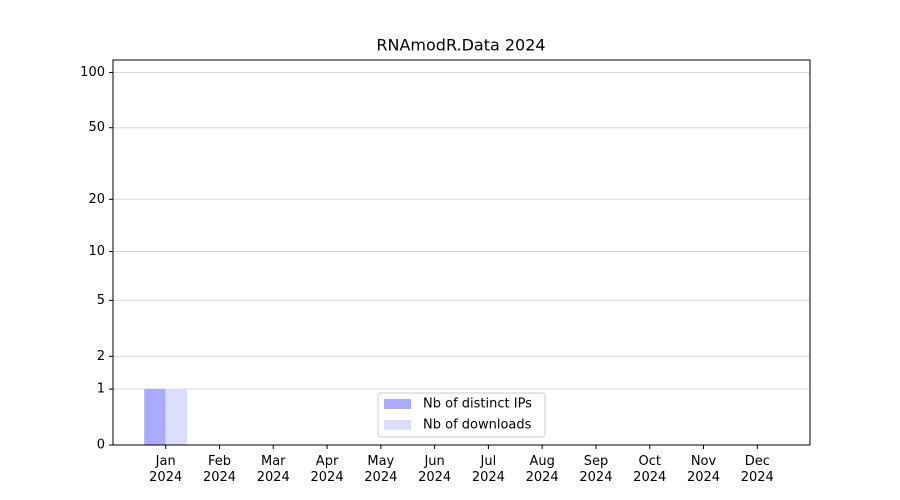 The height and width of the screenshot is (500, 900). I want to click on y-tick-label: 5, so click(101, 300).